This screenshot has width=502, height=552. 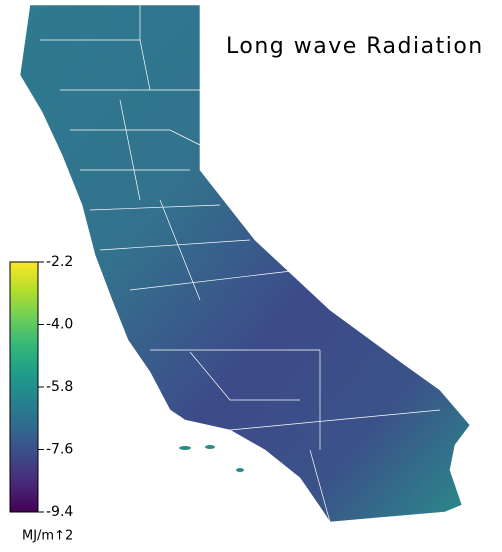 What do you see at coordinates (355, 46) in the screenshot?
I see `map-title: Long wave Radiation` at bounding box center [355, 46].